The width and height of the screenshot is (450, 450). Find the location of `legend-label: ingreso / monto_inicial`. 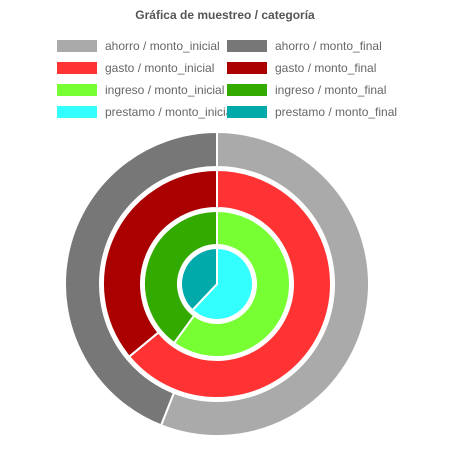

legend-label: ingreso / monto_inicial is located at coordinates (165, 90).